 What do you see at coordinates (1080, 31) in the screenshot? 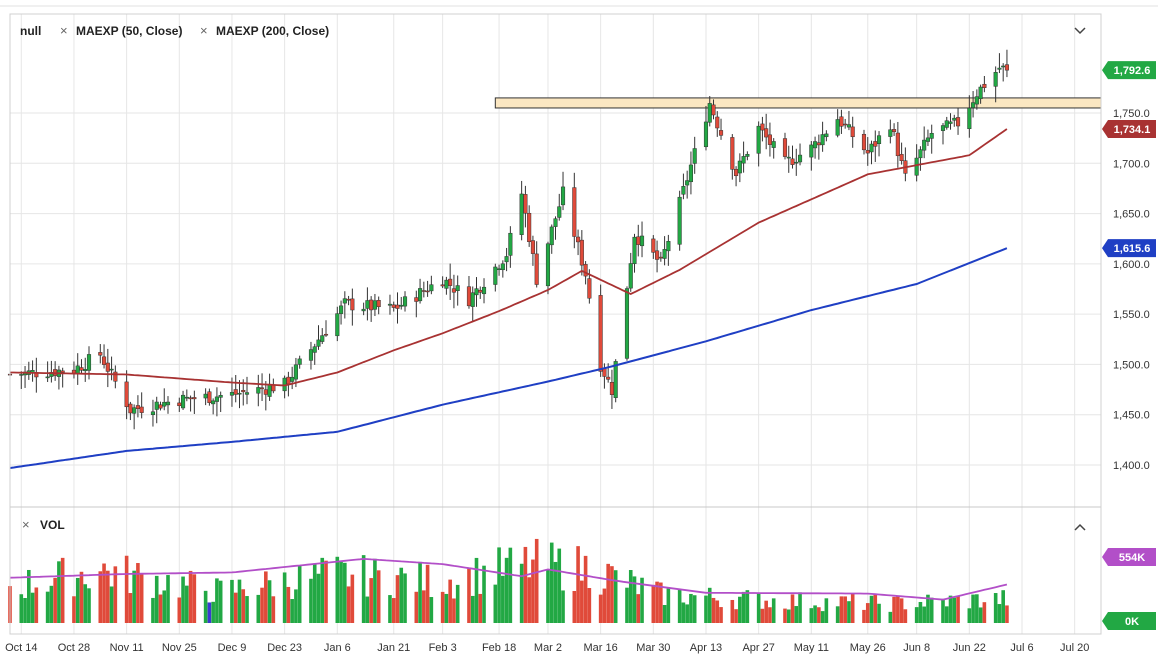
I see `chevron-down-icon` at bounding box center [1080, 31].